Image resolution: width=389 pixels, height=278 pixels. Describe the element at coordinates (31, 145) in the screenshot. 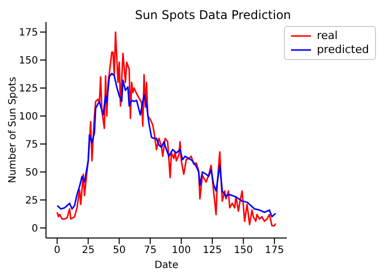

I see `y-tick-label: 75` at that location.